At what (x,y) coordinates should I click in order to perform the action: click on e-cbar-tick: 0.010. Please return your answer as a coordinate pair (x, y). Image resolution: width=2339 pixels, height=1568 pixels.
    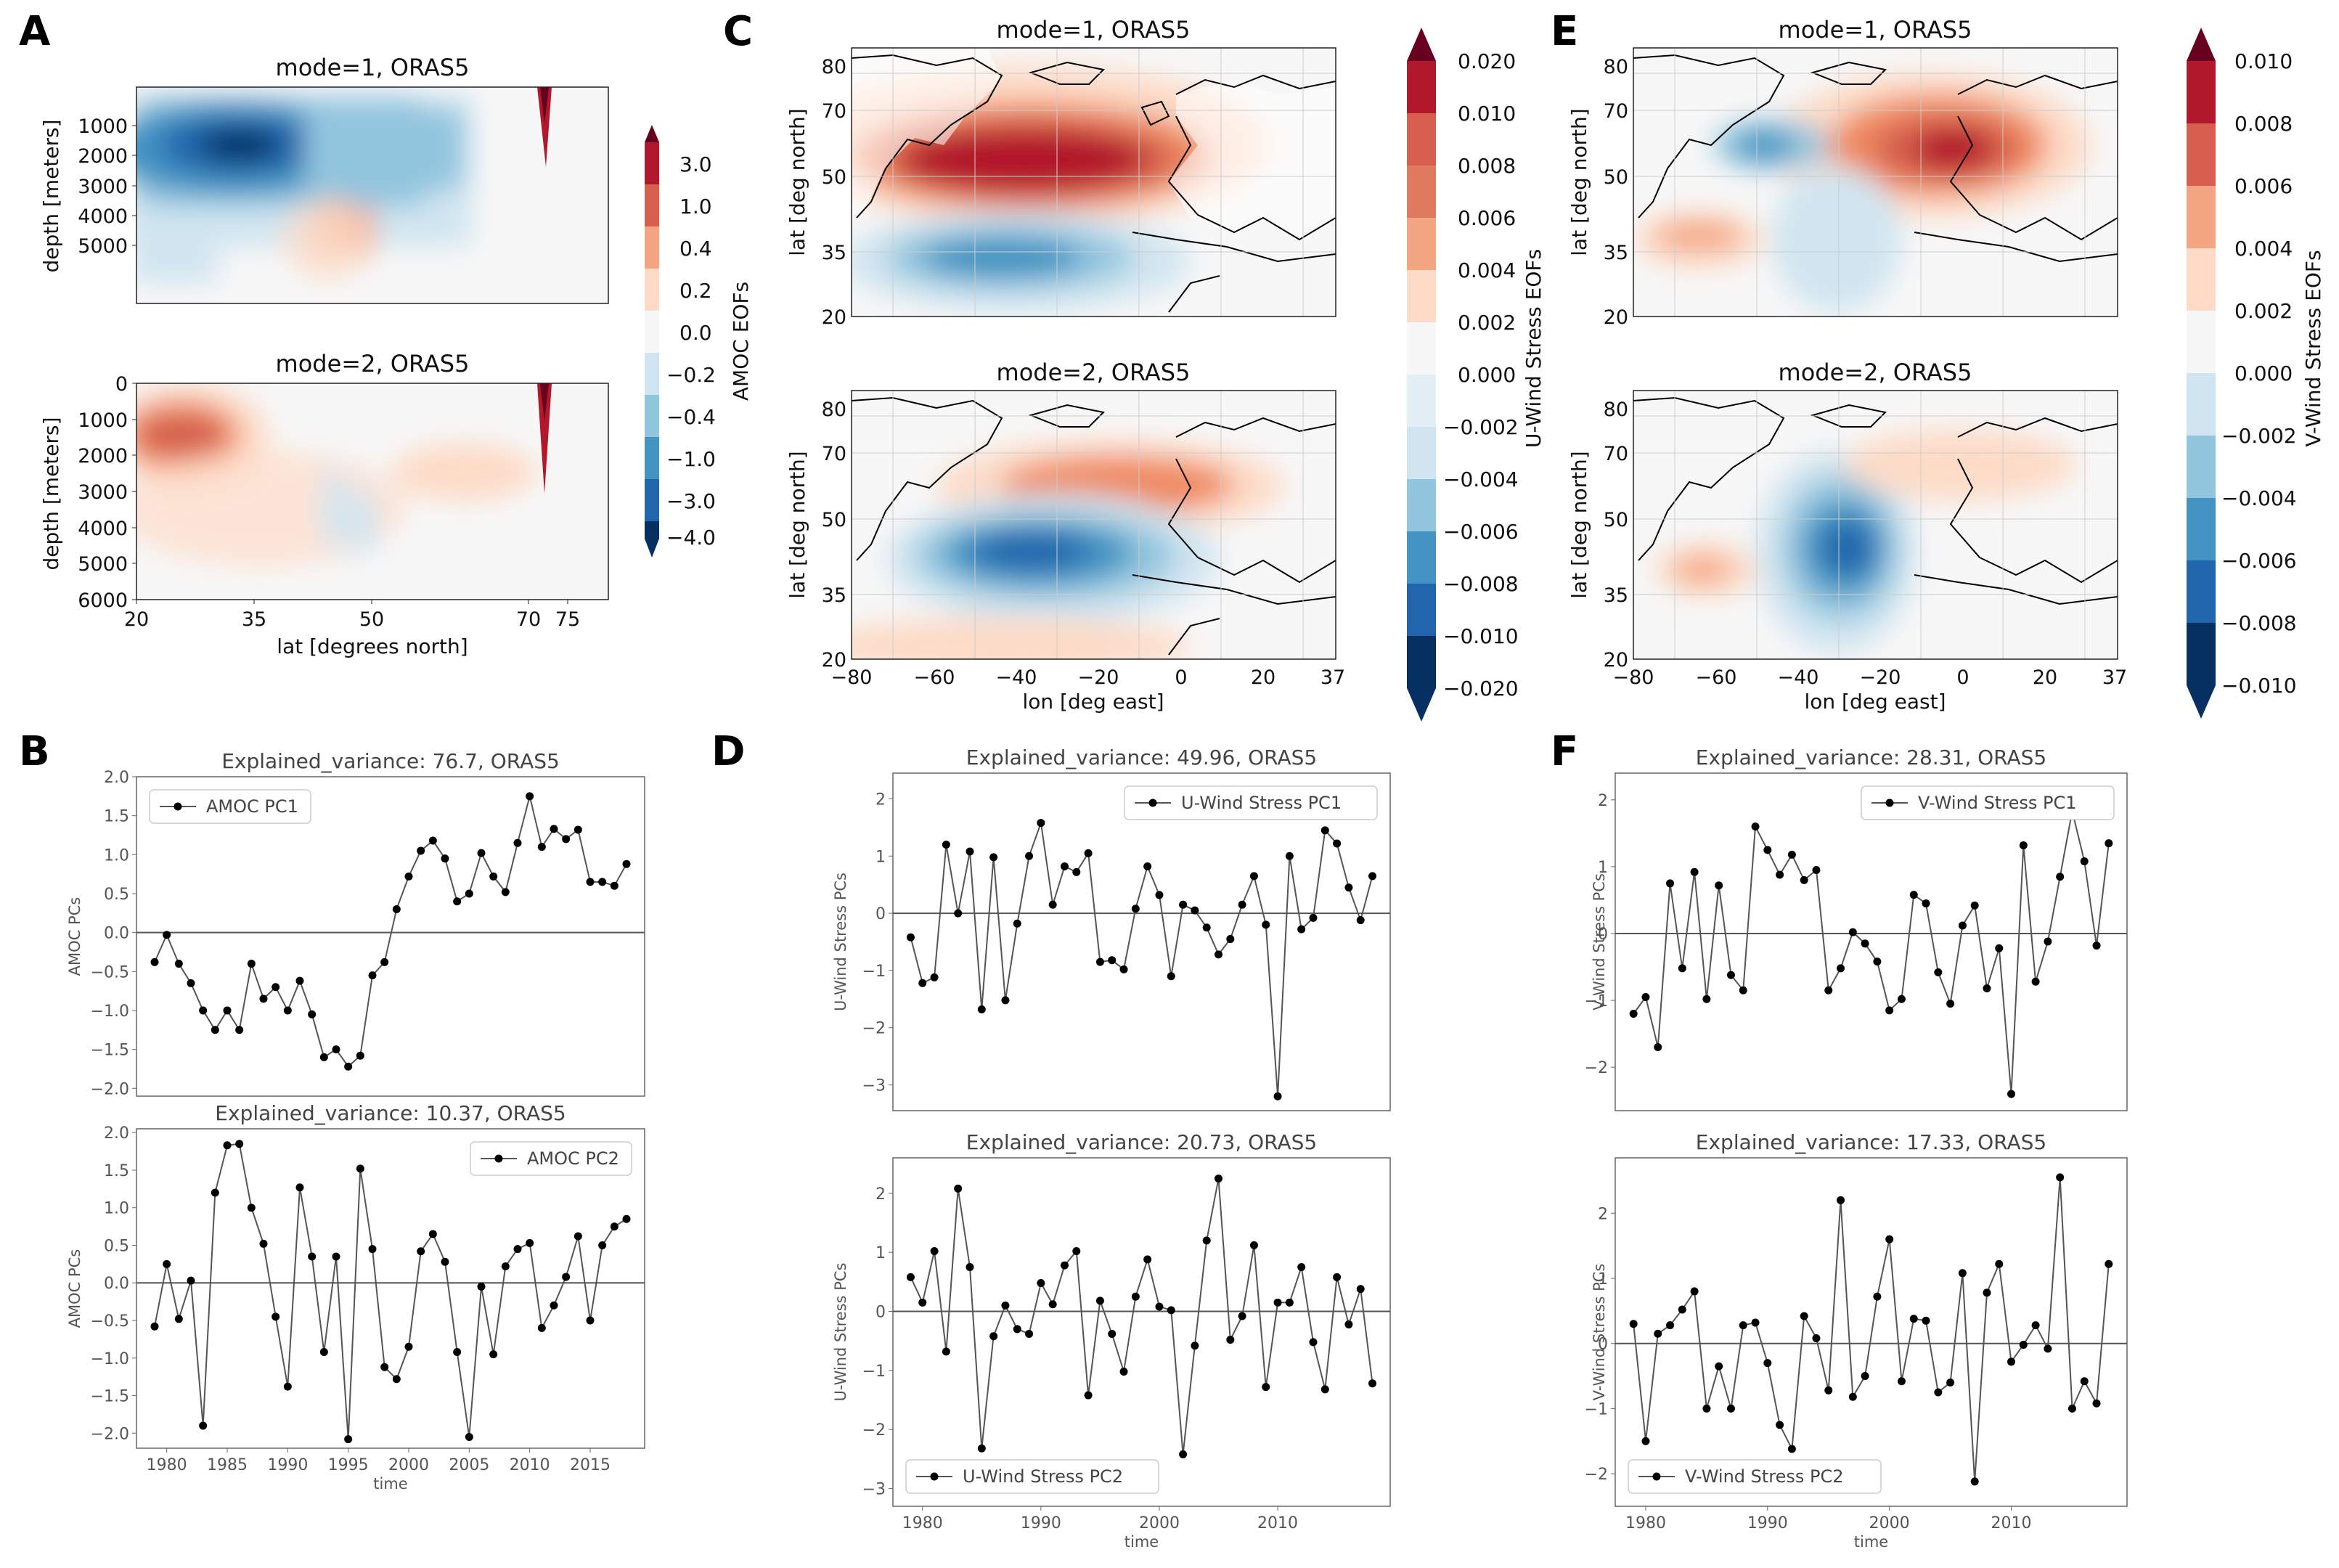
    Looking at the image, I should click on (2263, 61).